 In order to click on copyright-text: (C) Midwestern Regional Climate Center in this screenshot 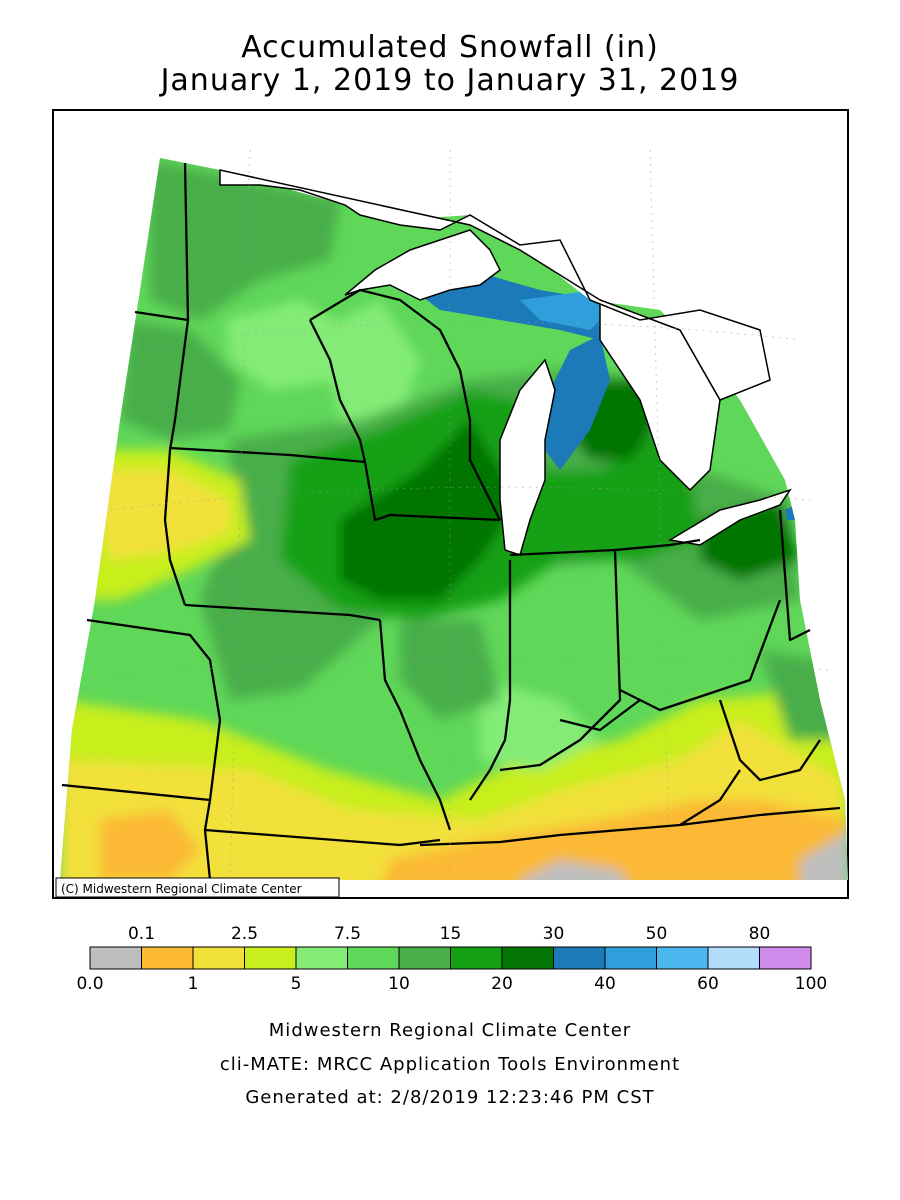, I will do `click(181, 889)`.